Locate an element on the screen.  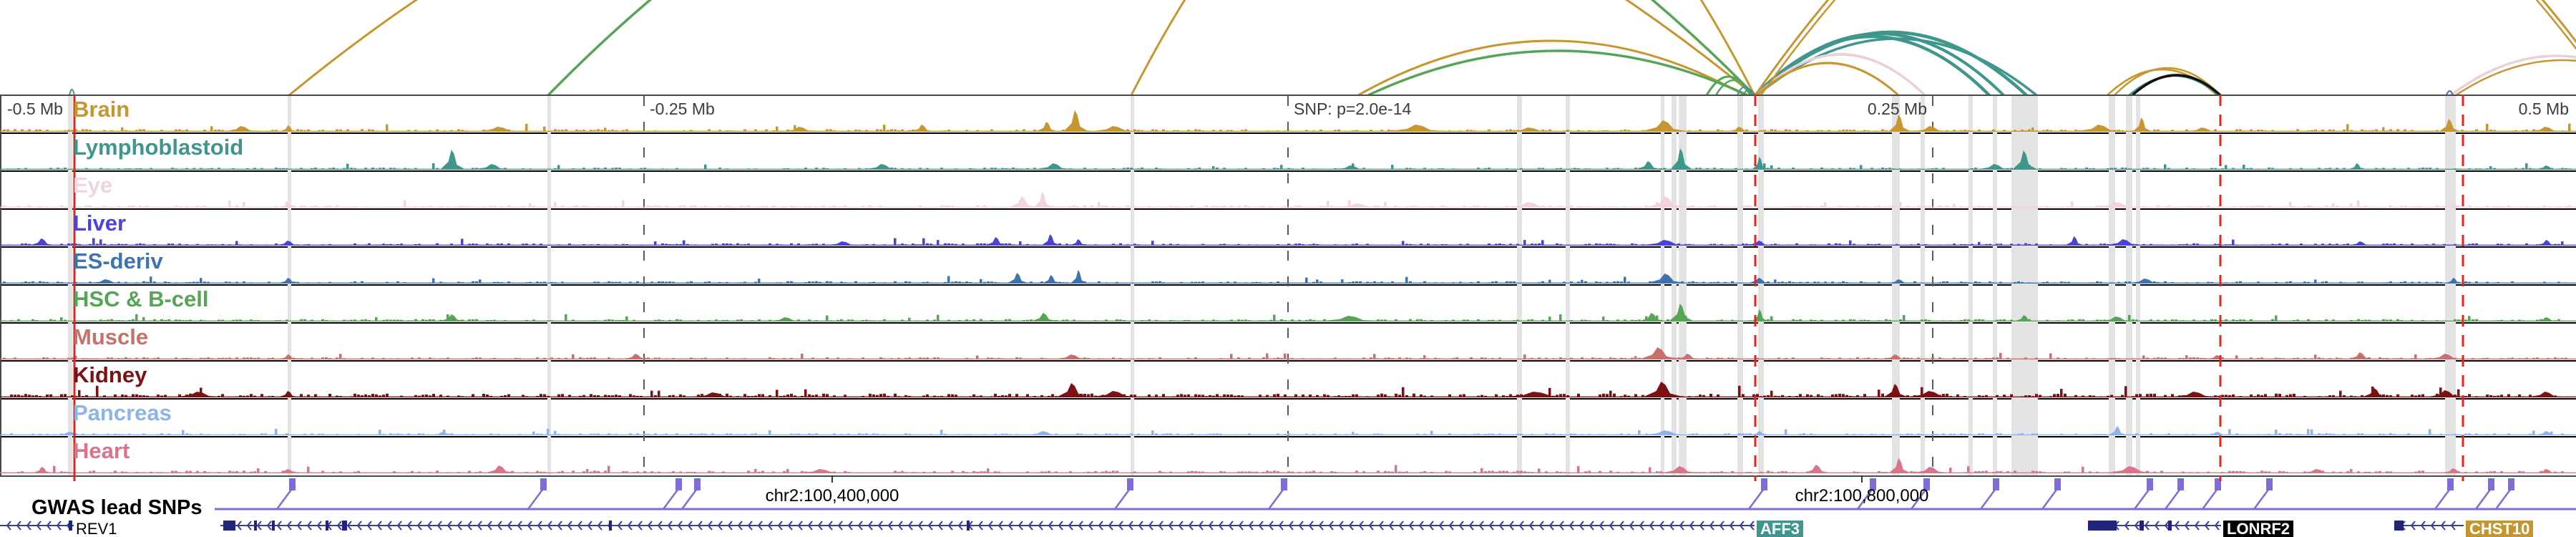
gene-label-chst10: CHST10 is located at coordinates (2500, 529).